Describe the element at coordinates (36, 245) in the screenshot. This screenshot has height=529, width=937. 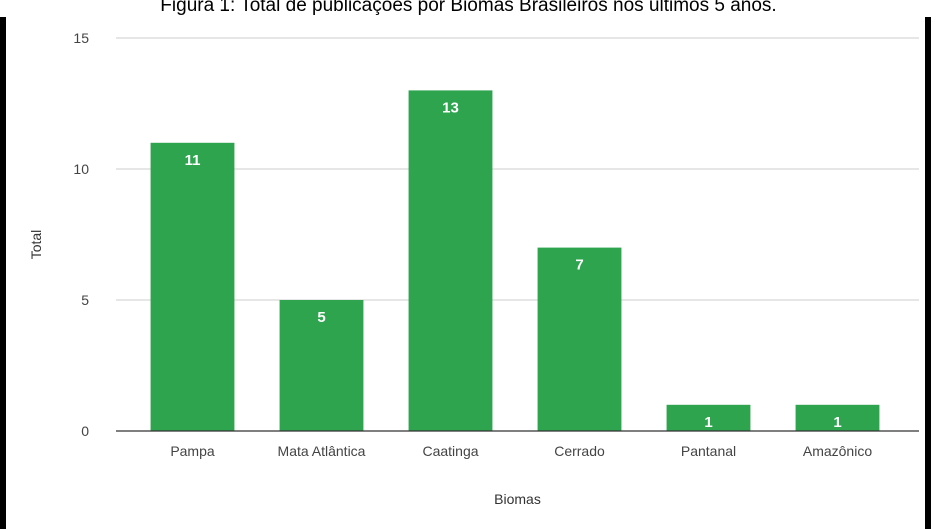
I see `y-axis-title: Total` at that location.